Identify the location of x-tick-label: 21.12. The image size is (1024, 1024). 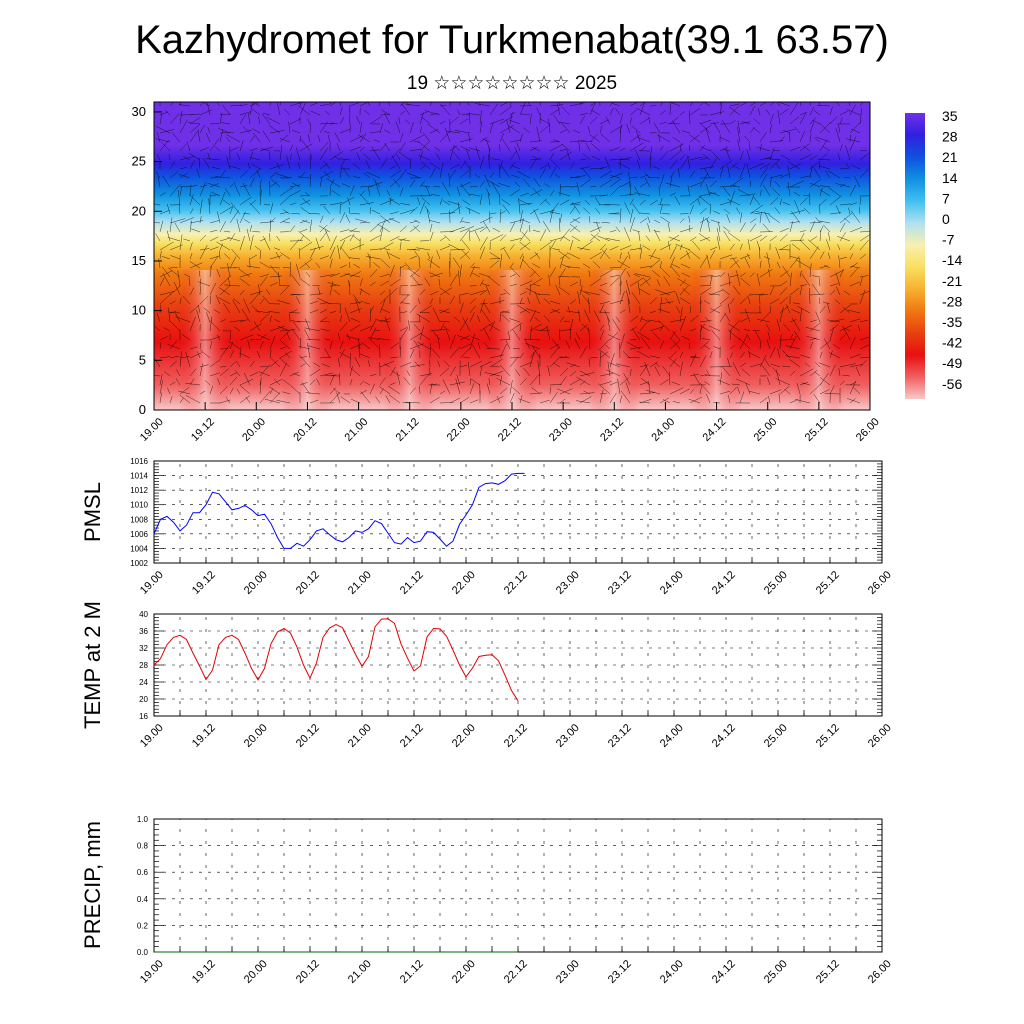
(412, 583).